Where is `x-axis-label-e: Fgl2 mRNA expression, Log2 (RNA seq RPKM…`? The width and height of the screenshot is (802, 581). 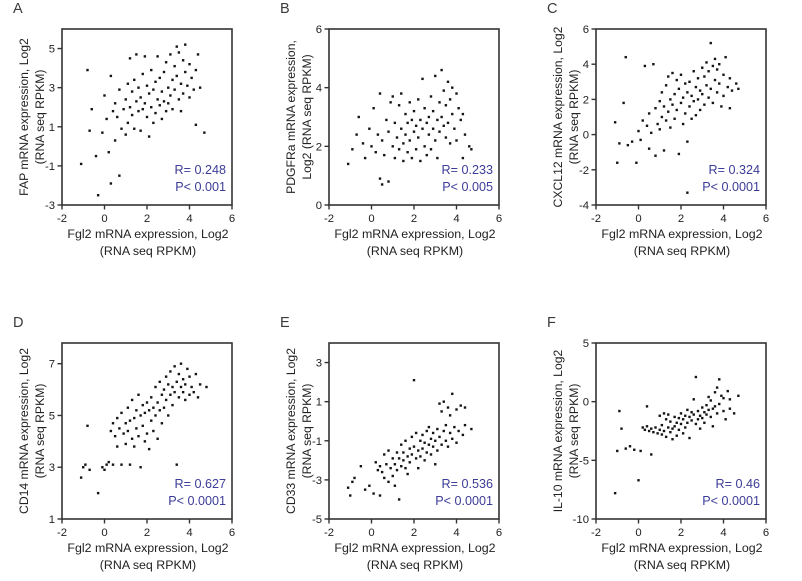 x-axis-label-e: Fgl2 mRNA expression, Log2 (RNA seq RPKM… is located at coordinates (415, 556).